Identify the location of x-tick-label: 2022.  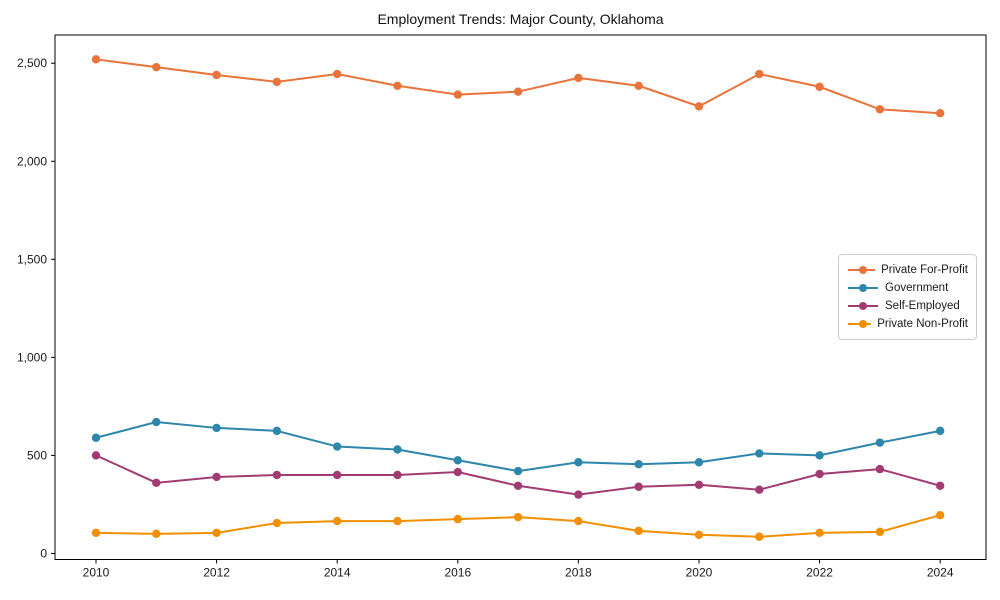
(819, 573).